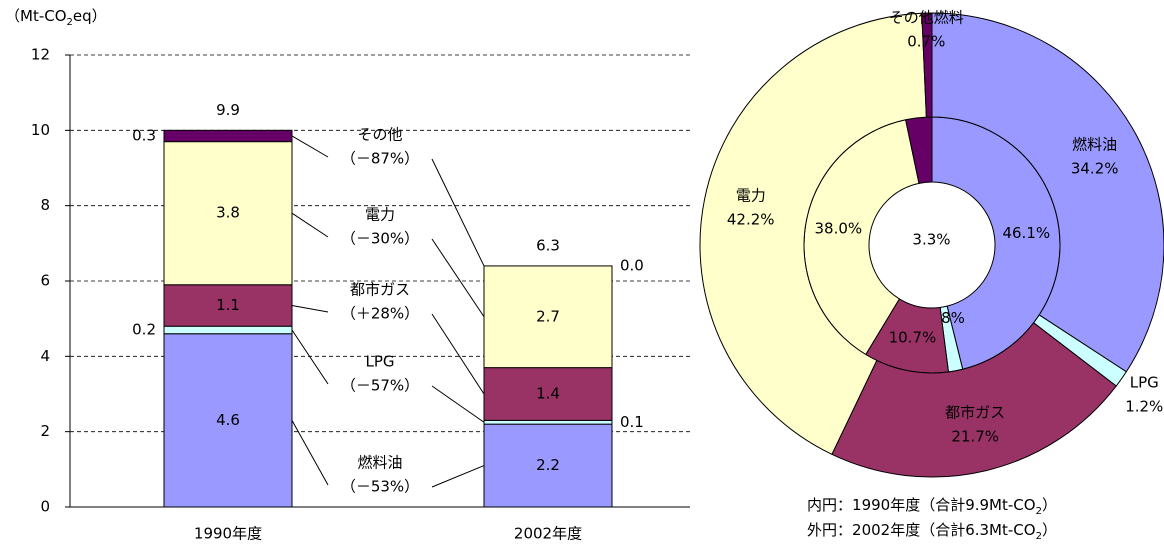 The image size is (1164, 556). I want to click on value-label: 1.2%, so click(1144, 407).